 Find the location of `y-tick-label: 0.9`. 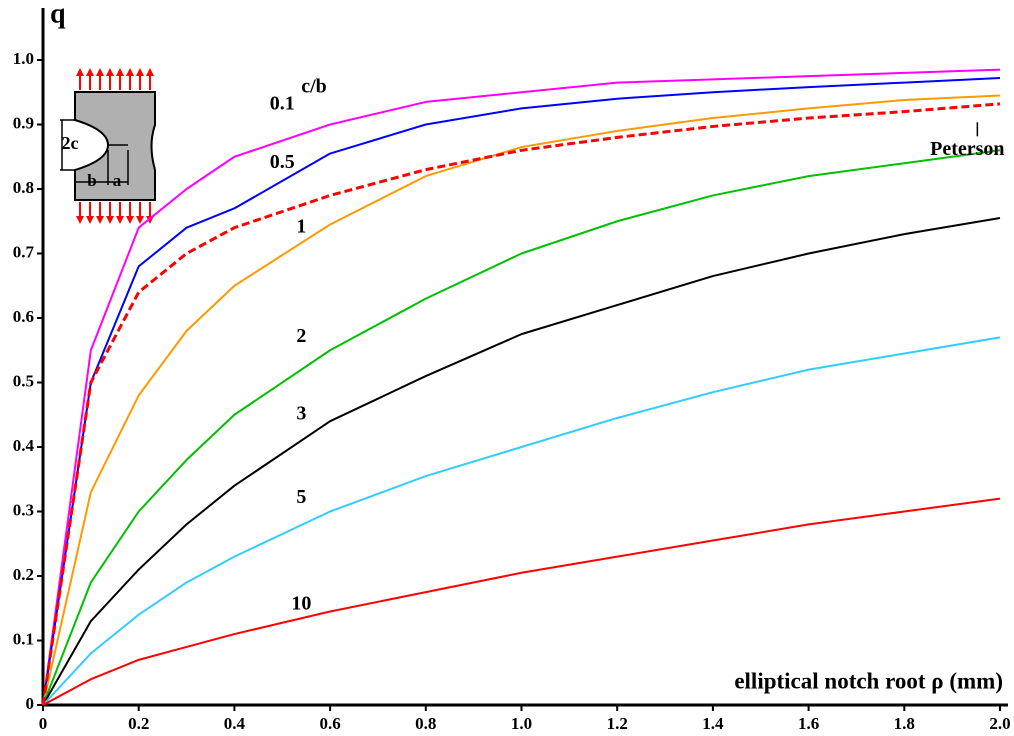

y-tick-label: 0.9 is located at coordinates (23, 122).